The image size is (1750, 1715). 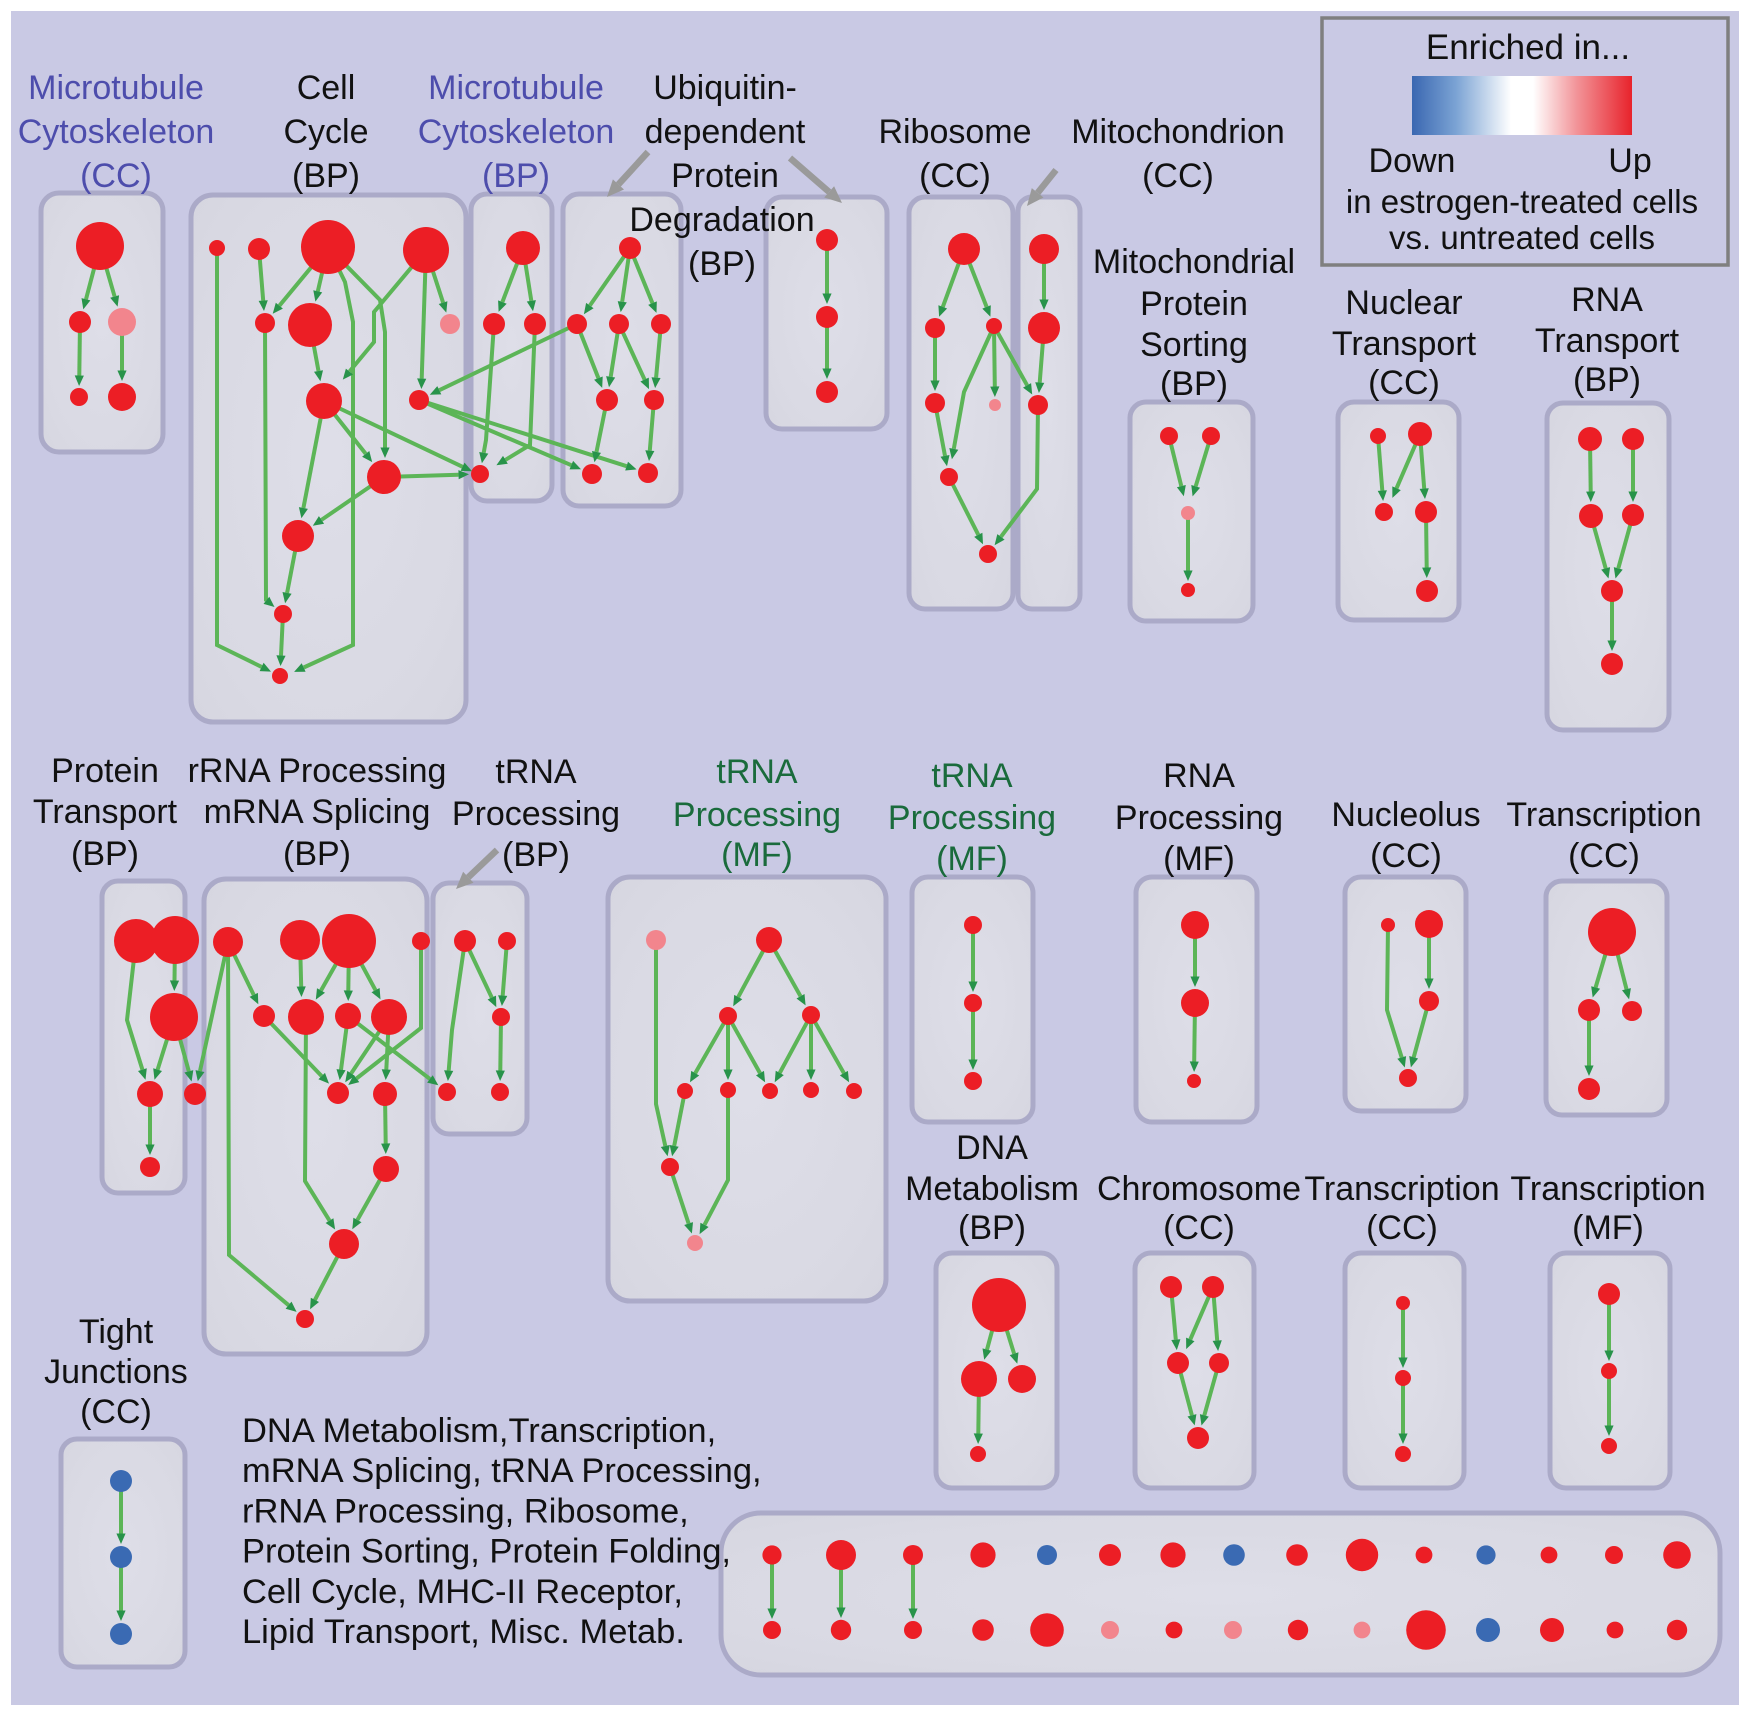 What do you see at coordinates (486, 1552) in the screenshot?
I see `svg-text:Protein Sorting, Protein Foldi: Protein Sorting, Protein Folding,` at bounding box center [486, 1552].